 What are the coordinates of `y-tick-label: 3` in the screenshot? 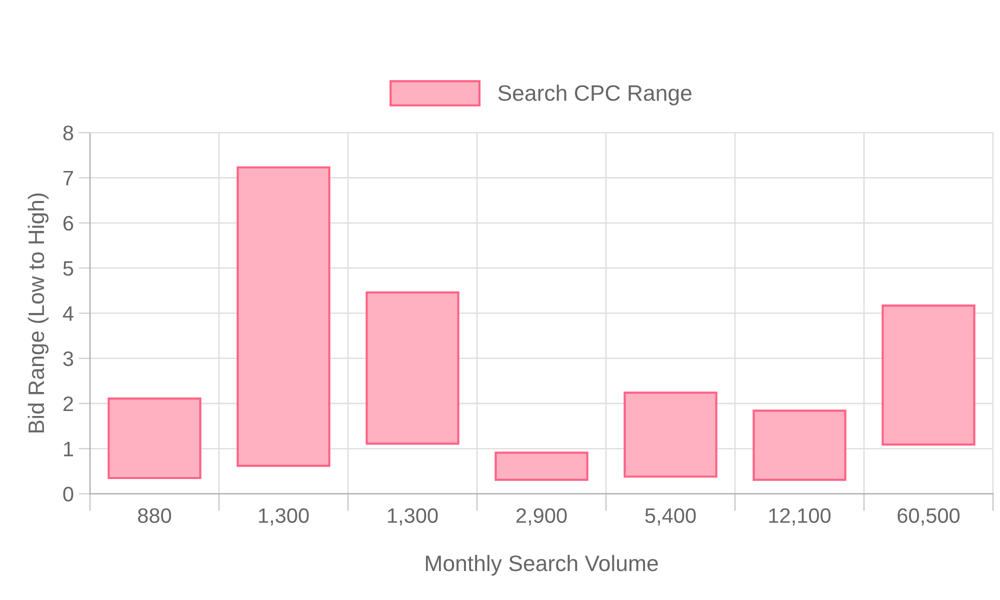 It's located at (68, 358).